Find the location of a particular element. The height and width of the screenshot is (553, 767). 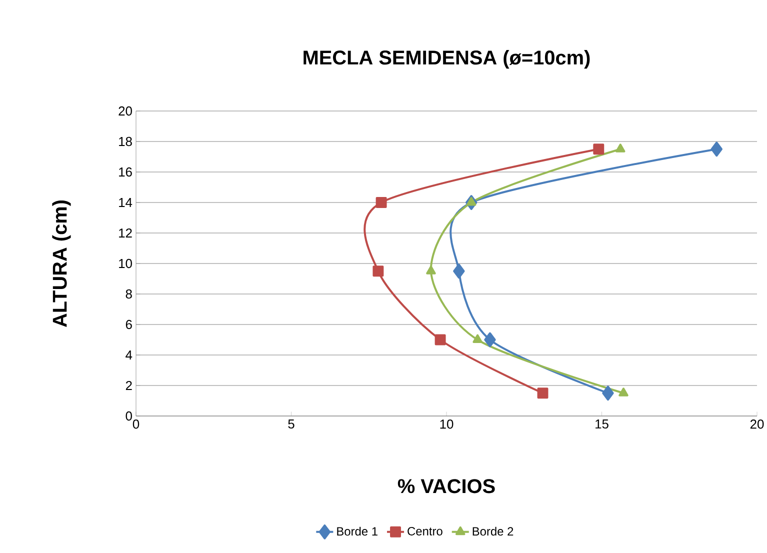

y-tick-label: 8 is located at coordinates (129, 294).